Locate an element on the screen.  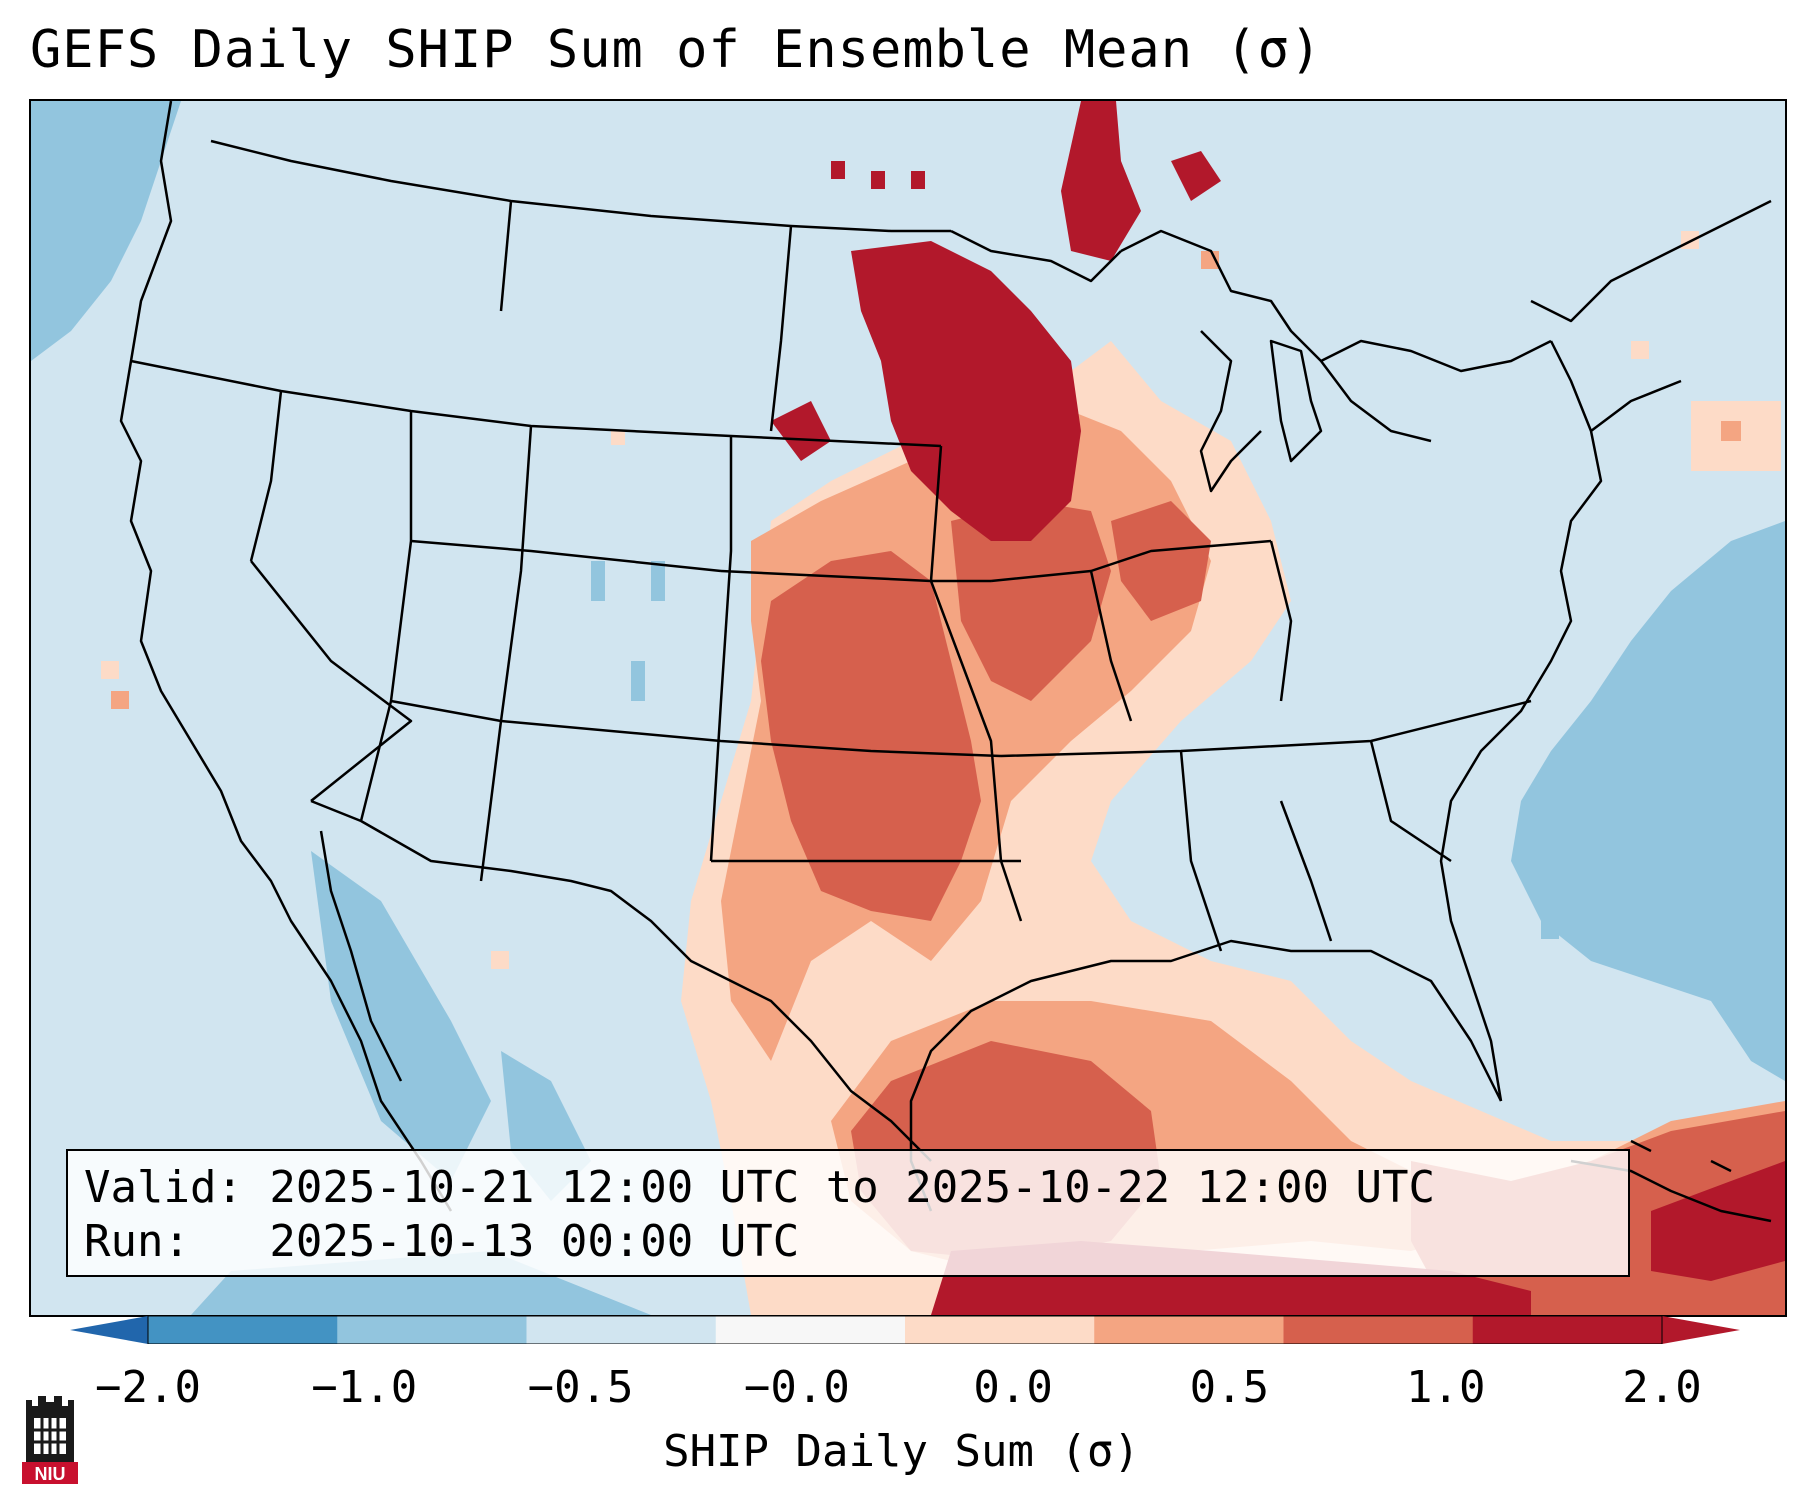
colorbar-tick-label: 0.0 is located at coordinates (1013, 1387).